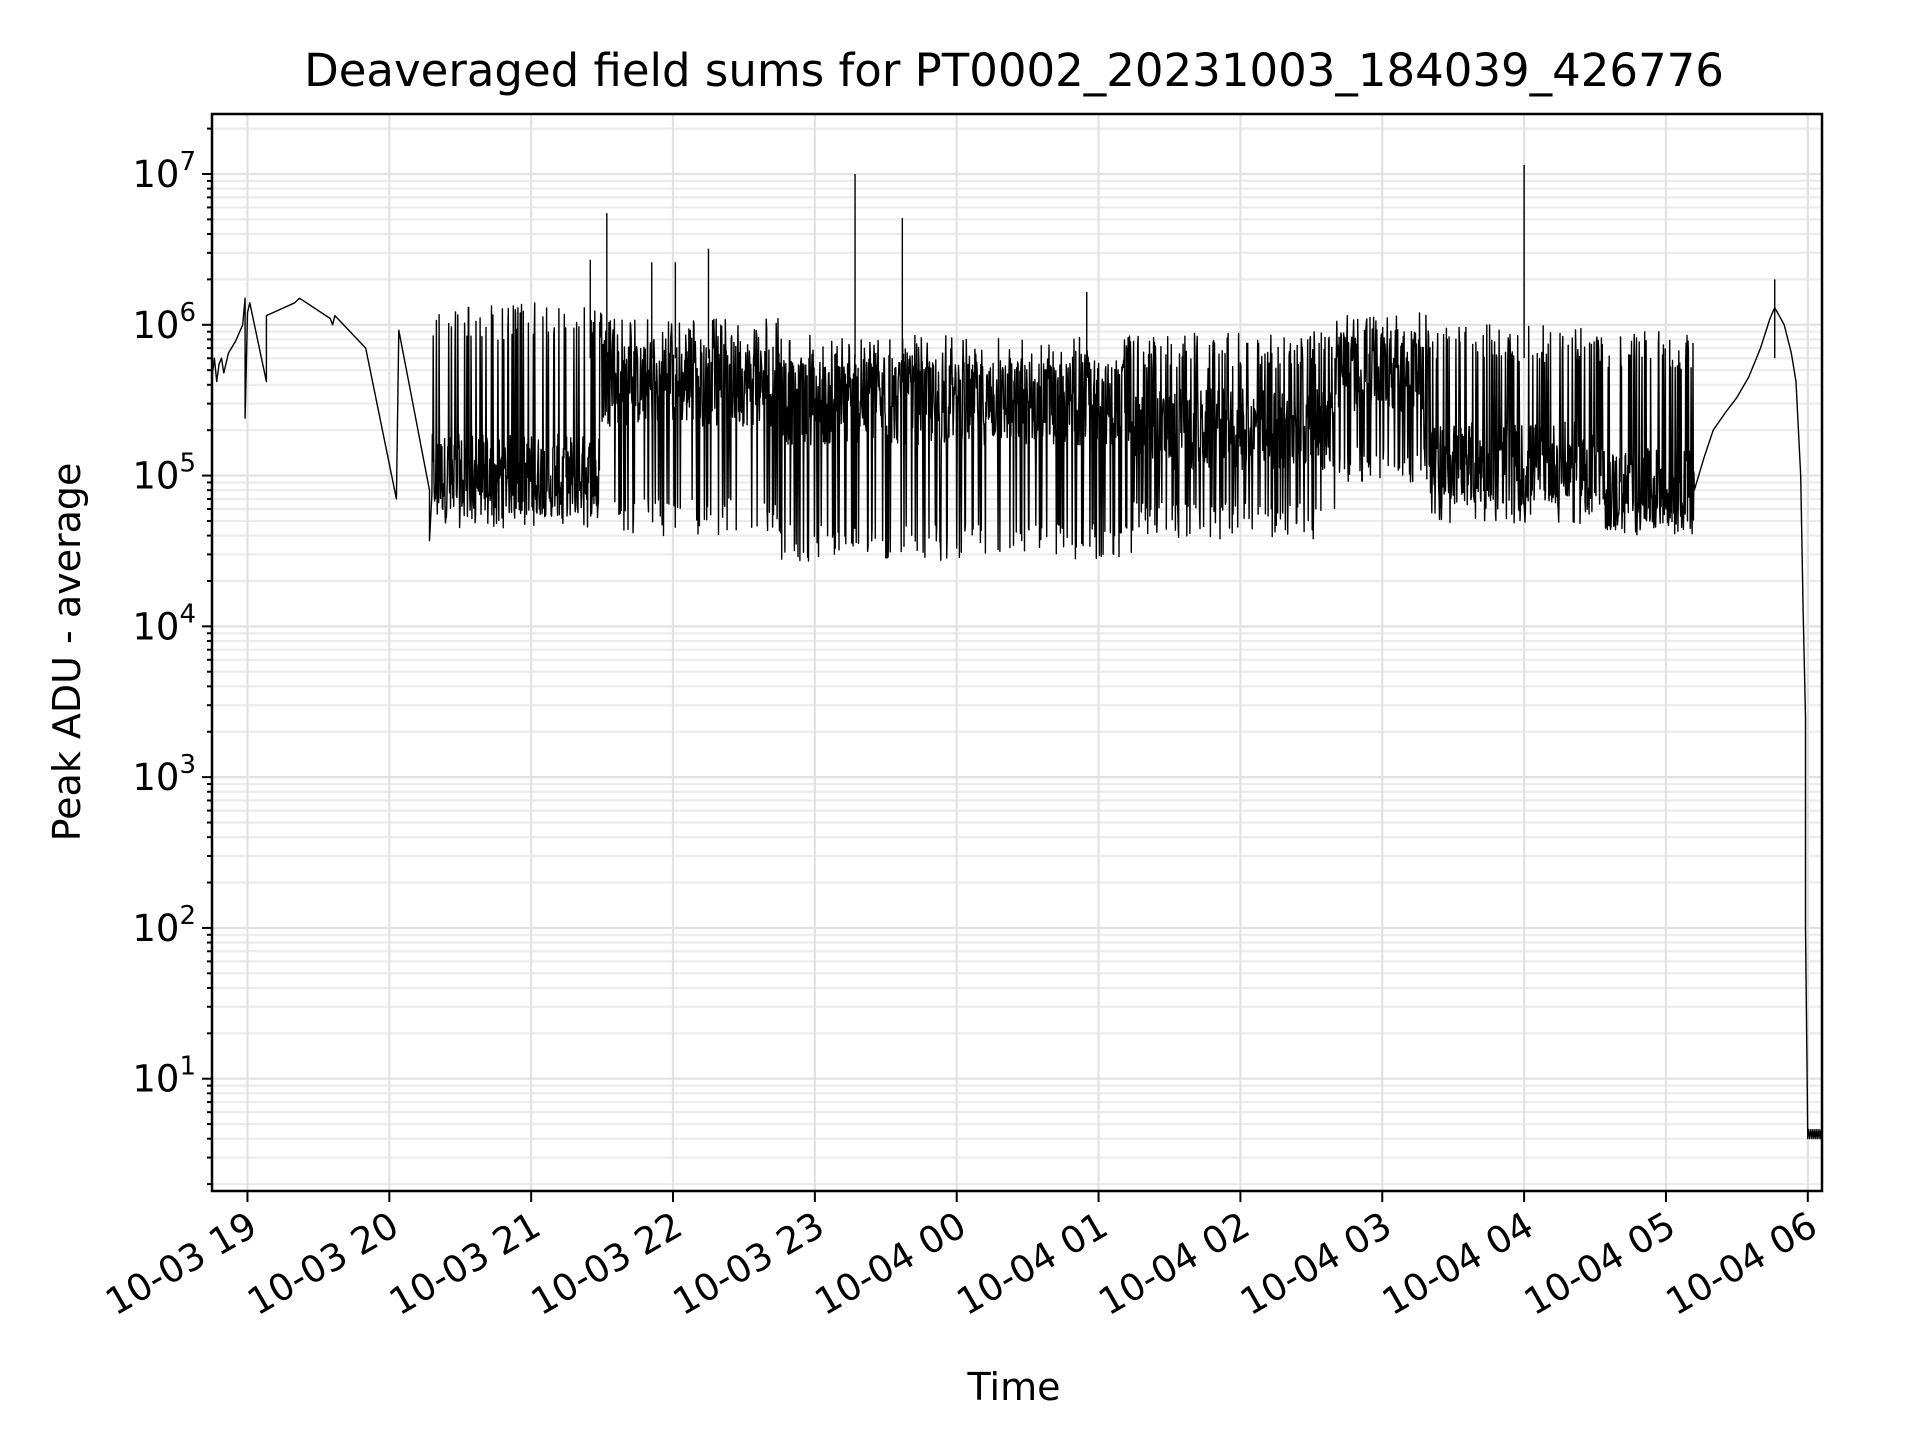  Describe the element at coordinates (164, 925) in the screenshot. I see `y-tick-label: 10²` at that location.